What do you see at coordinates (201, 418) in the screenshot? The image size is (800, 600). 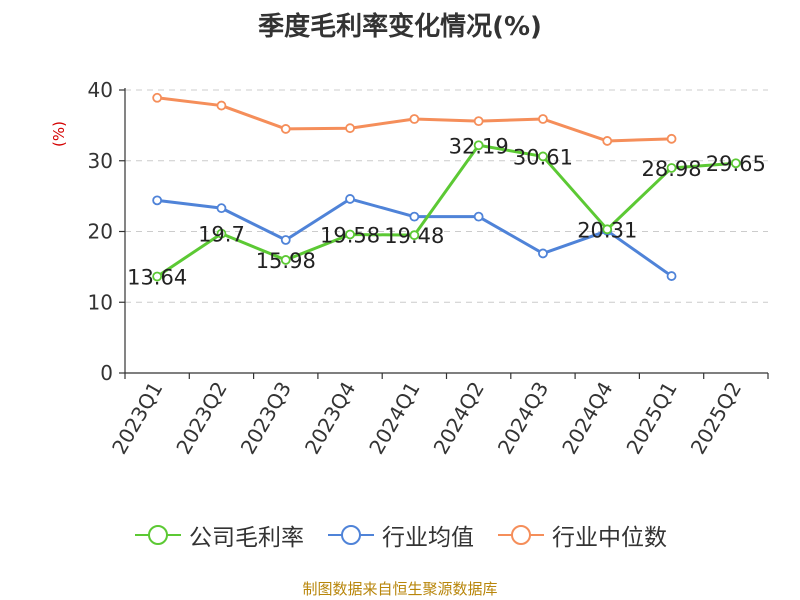 I see `x-tick-label: 2023Q2` at bounding box center [201, 418].